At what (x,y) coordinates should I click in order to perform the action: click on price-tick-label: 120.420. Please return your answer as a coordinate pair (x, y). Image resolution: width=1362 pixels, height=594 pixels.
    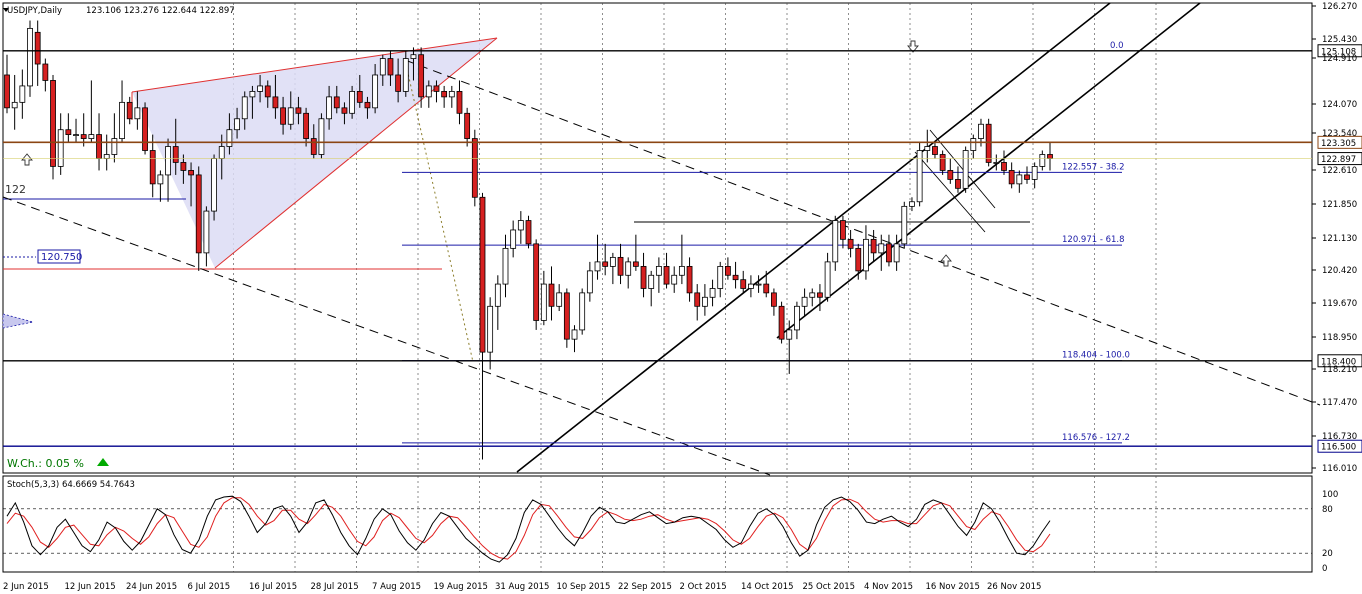
    Looking at the image, I should click on (1339, 271).